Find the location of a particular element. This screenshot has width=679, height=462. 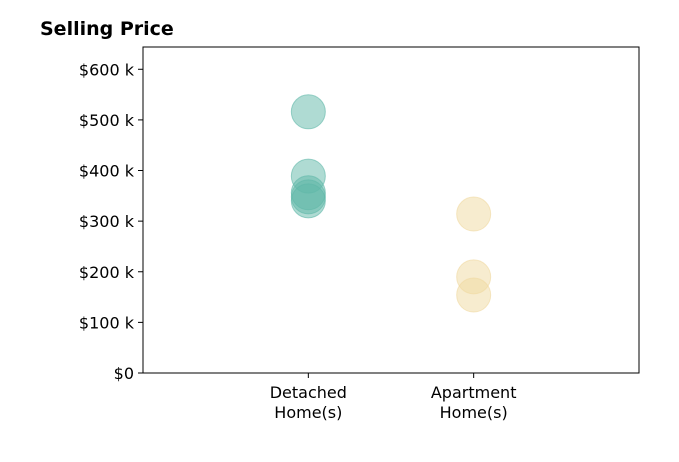

y-tick-label: $500 k is located at coordinates (107, 120).